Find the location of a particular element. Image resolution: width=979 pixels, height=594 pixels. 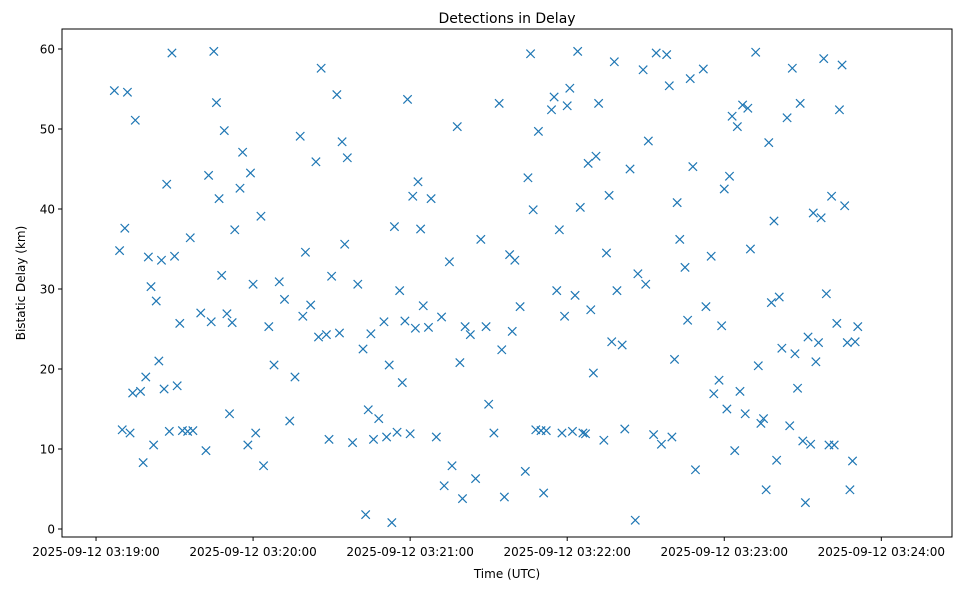

chart-title: Detections in Delay is located at coordinates (506, 19).